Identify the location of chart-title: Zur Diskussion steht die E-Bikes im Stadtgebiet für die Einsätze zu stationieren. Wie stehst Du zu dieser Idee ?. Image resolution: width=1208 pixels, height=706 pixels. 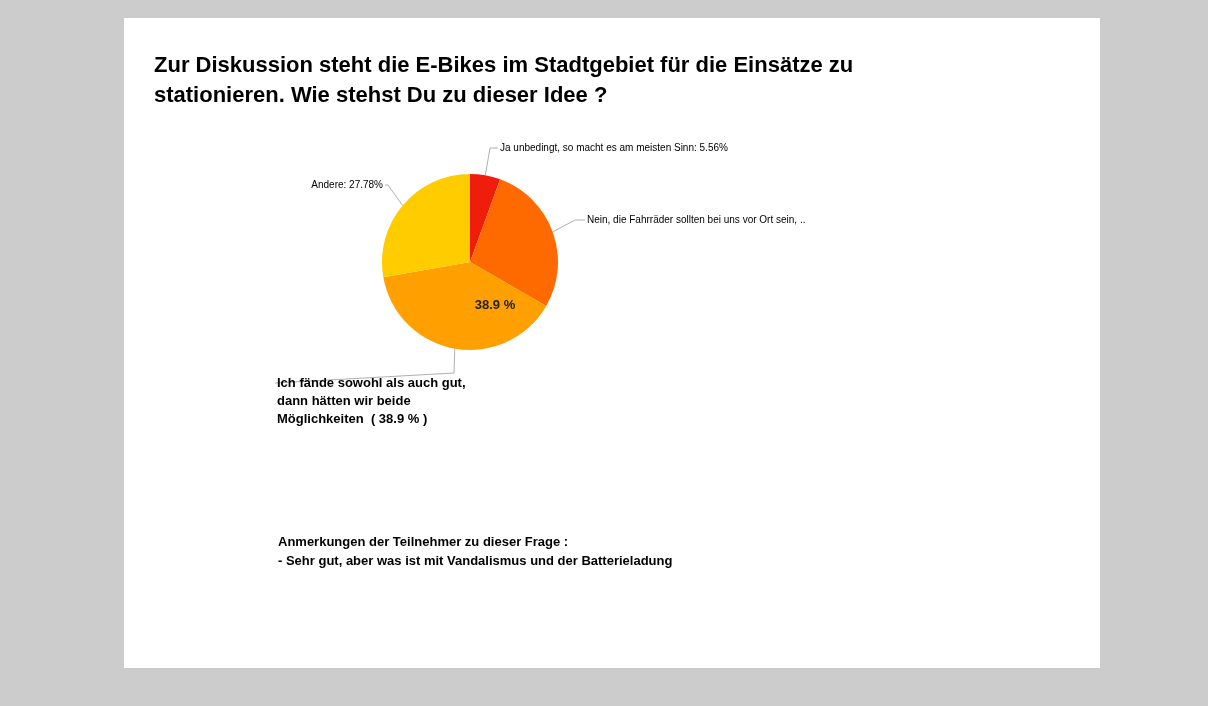
(504, 80).